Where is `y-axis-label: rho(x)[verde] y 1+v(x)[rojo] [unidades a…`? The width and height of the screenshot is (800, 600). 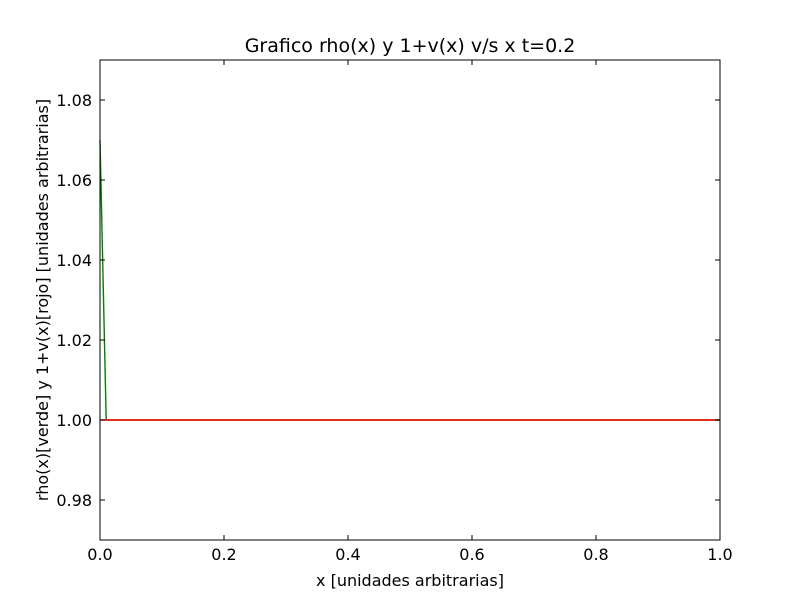 y-axis-label: rho(x)[verde] y 1+v(x)[rojo] [unidades a… is located at coordinates (42, 300).